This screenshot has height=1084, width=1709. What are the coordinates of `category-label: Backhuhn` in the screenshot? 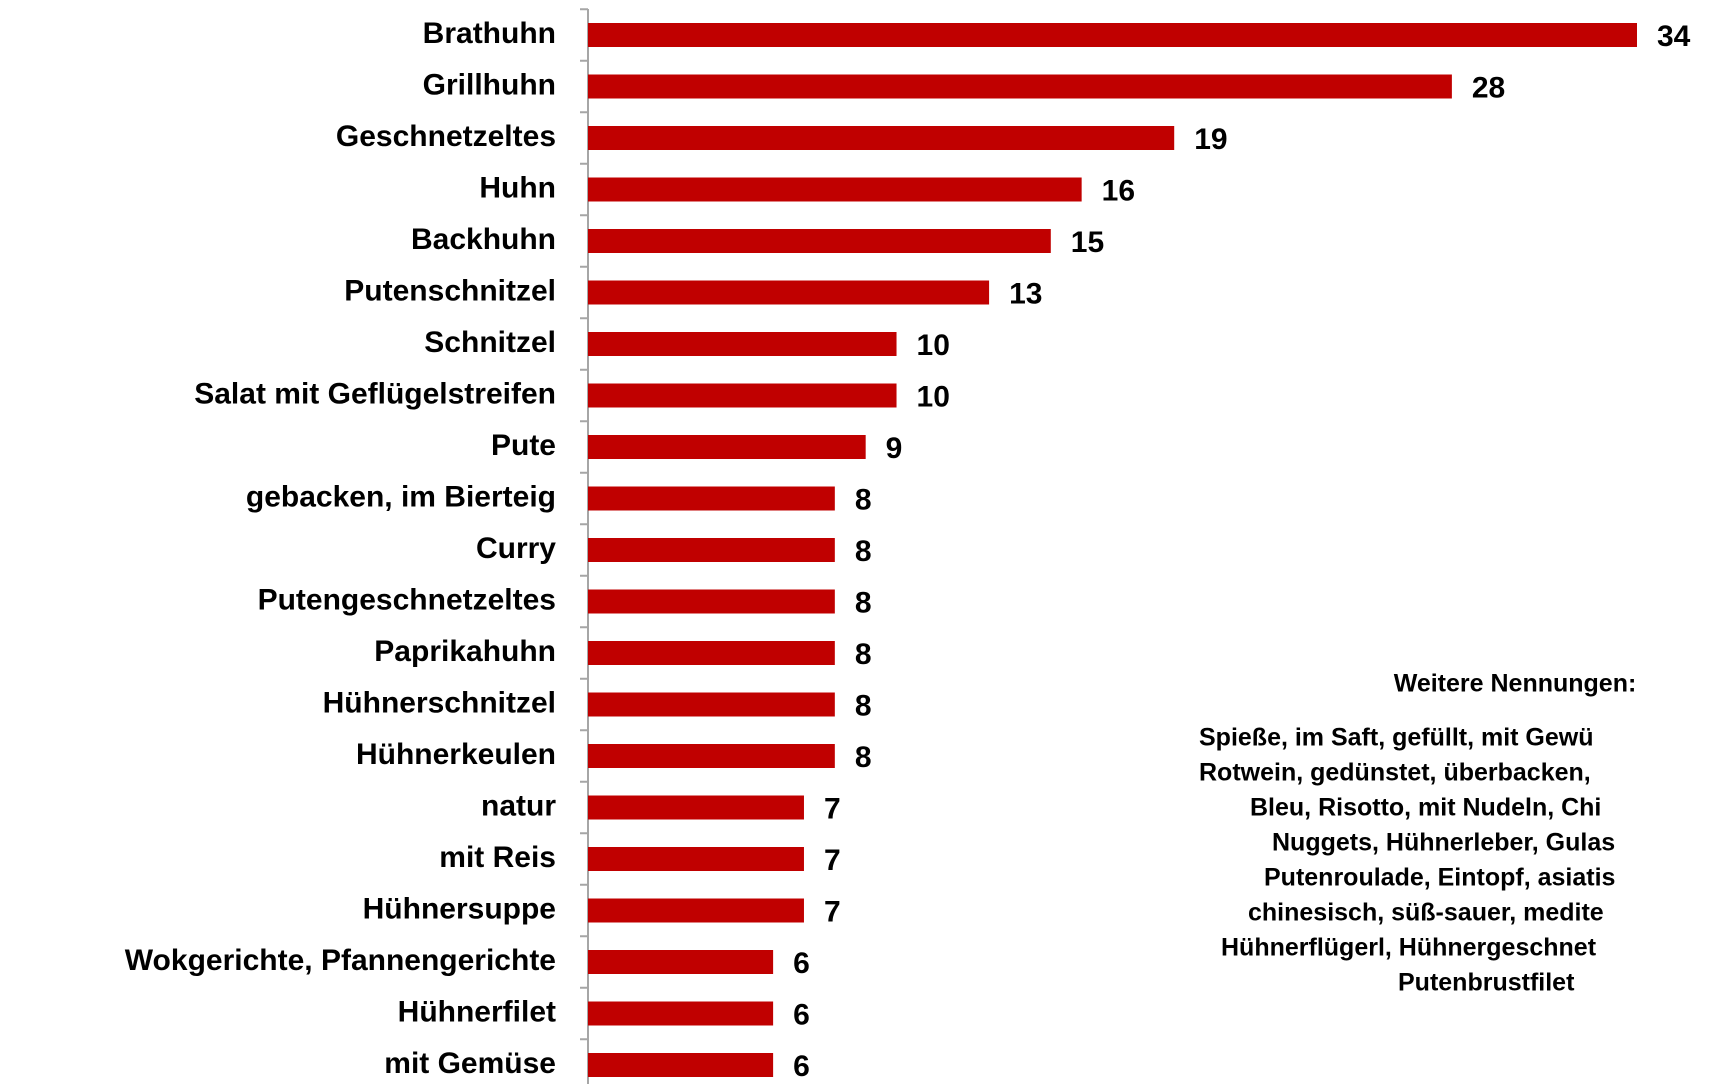 It's located at (483, 239).